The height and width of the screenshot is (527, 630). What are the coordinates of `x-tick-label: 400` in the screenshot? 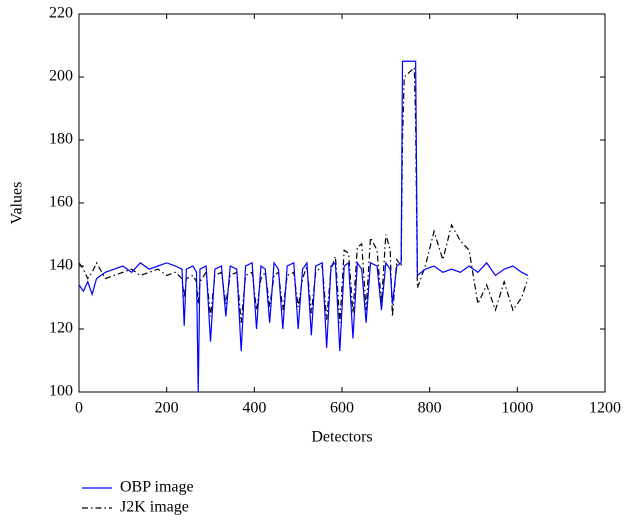 It's located at (254, 408).